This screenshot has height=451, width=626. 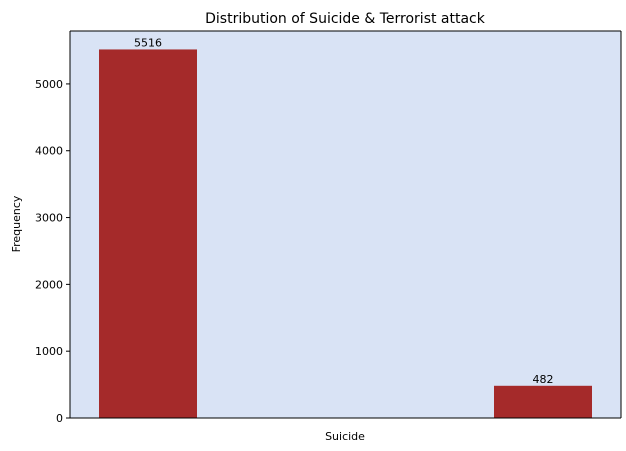 What do you see at coordinates (49, 218) in the screenshot?
I see `y-tick-label: 3000` at bounding box center [49, 218].